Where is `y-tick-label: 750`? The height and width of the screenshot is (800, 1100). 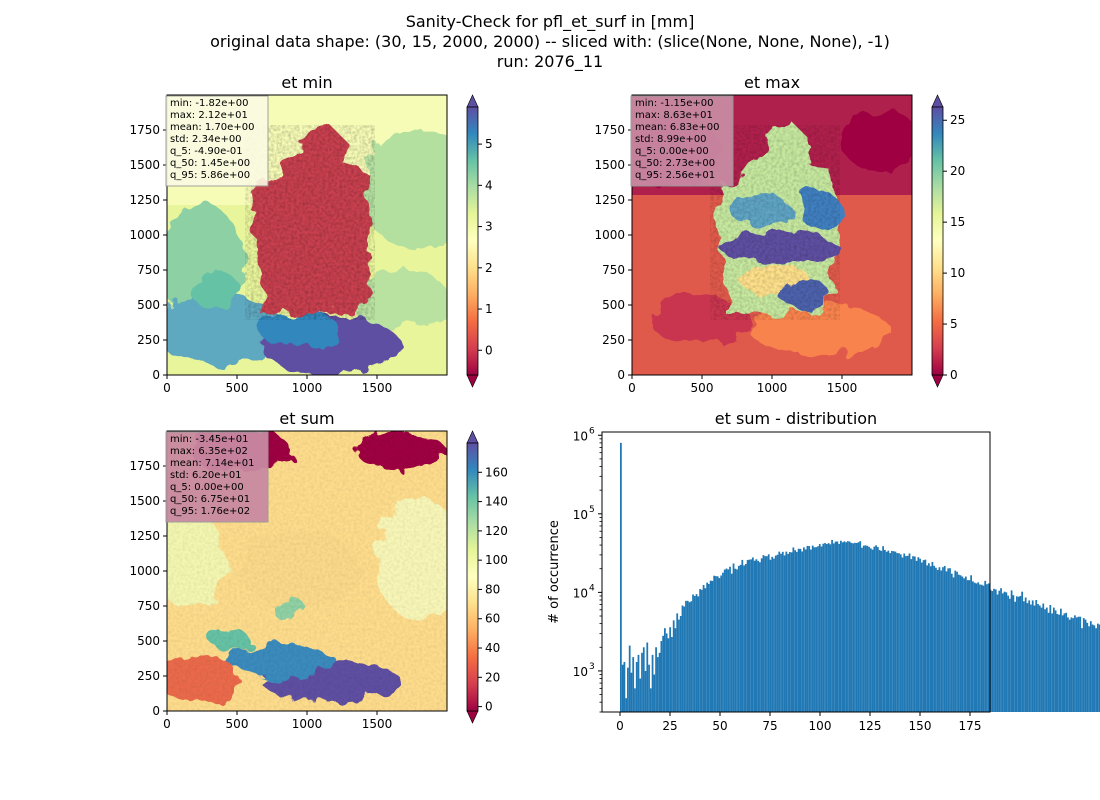
y-tick-label: 750 is located at coordinates (148, 270).